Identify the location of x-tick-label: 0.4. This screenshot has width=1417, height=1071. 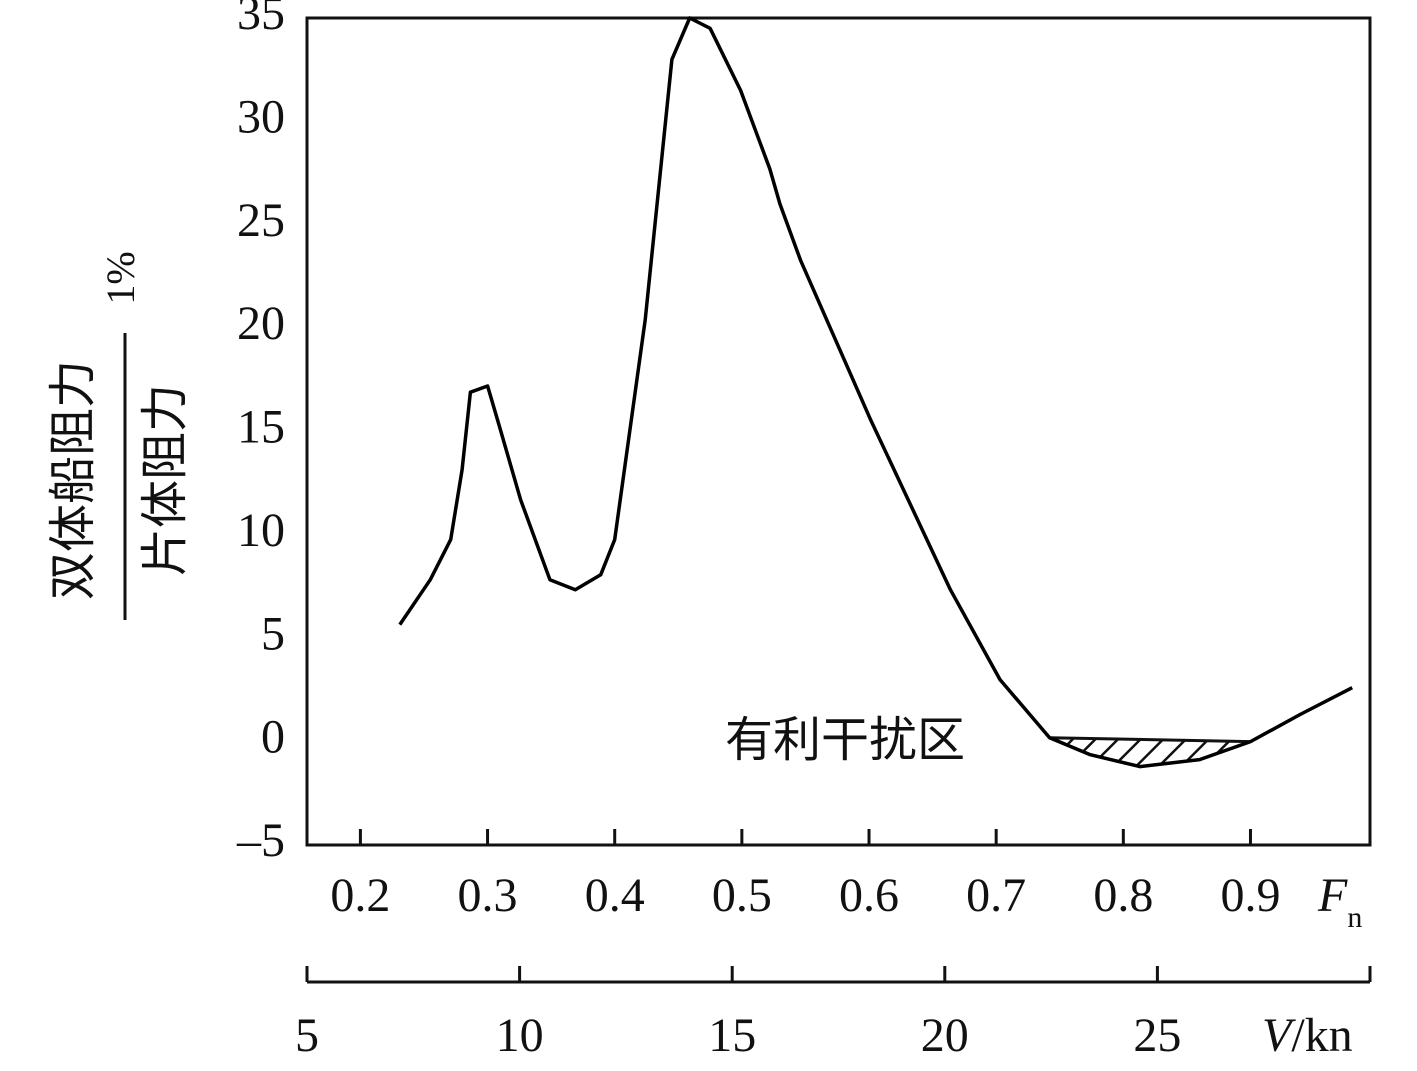
(615, 895).